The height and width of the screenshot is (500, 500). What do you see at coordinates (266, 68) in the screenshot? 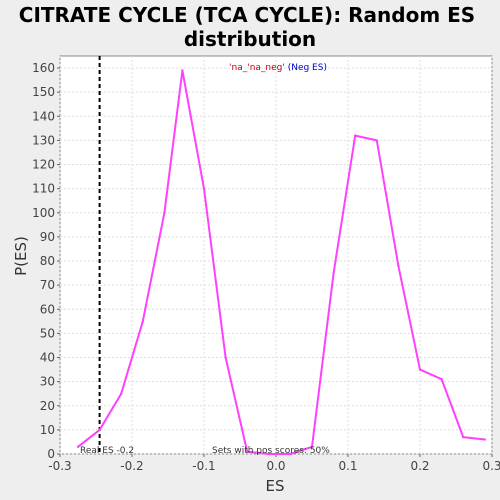
I see `legend-middle: 'na_neg'` at bounding box center [266, 68].